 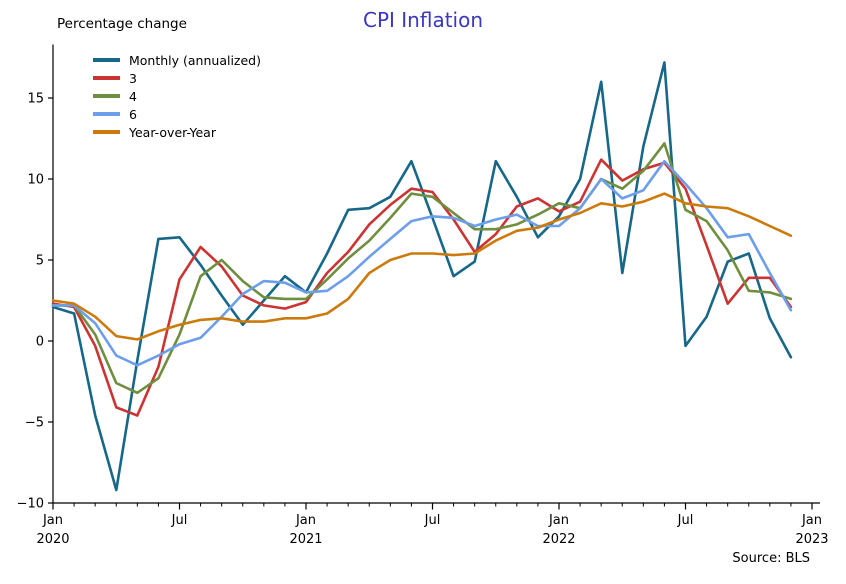 I want to click on x-tick-year-label: 2022, so click(x=558, y=539).